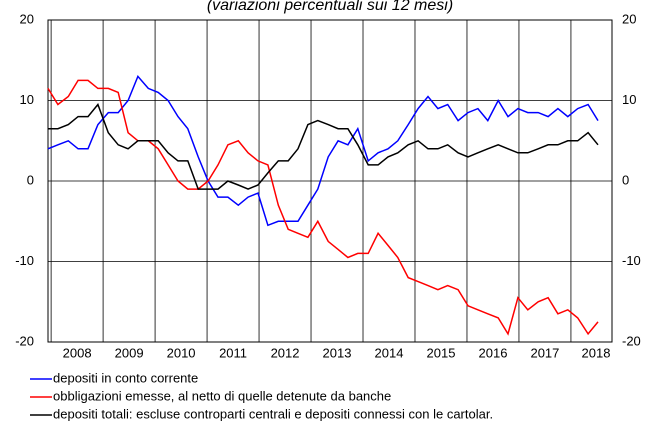 This screenshot has height=423, width=649. What do you see at coordinates (441, 352) in the screenshot?
I see `x-tick-label: 2015` at bounding box center [441, 352].